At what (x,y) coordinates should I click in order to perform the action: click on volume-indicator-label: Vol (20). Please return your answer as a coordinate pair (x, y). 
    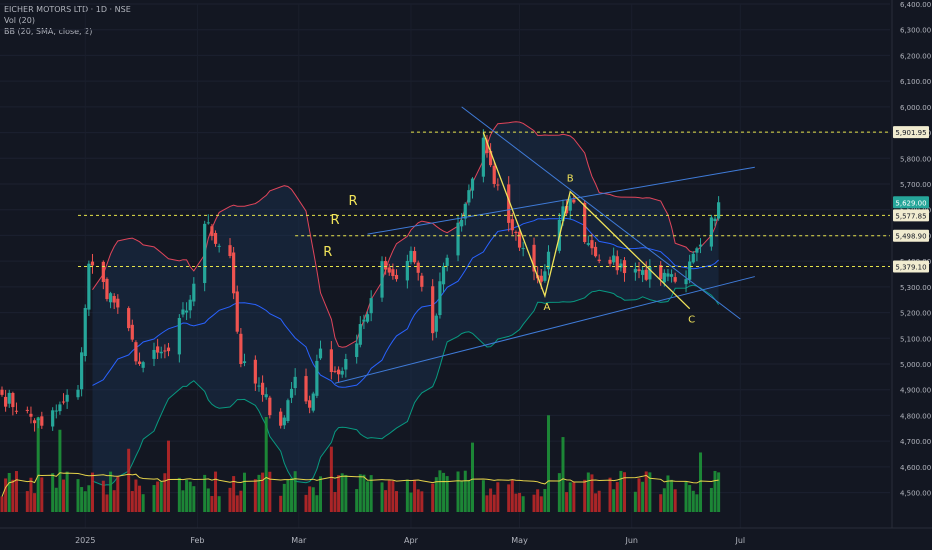
    Looking at the image, I should click on (19, 20).